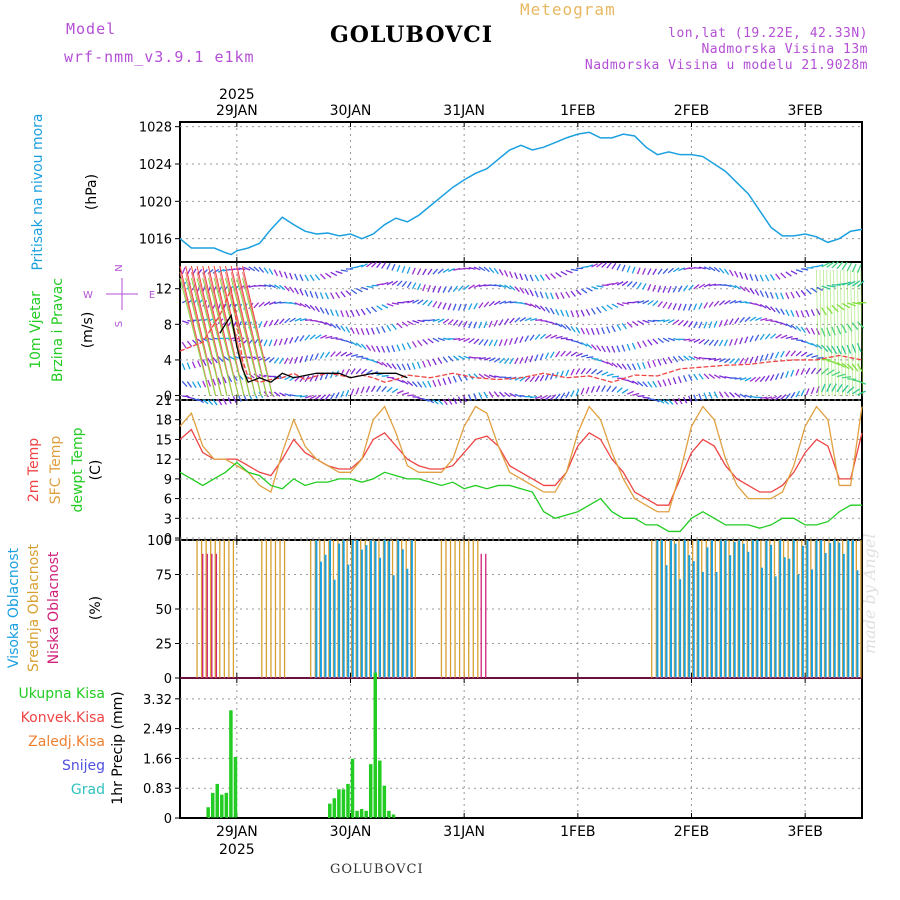 The height and width of the screenshot is (900, 900). I want to click on xtick-label-top: 2FEB, so click(691, 111).